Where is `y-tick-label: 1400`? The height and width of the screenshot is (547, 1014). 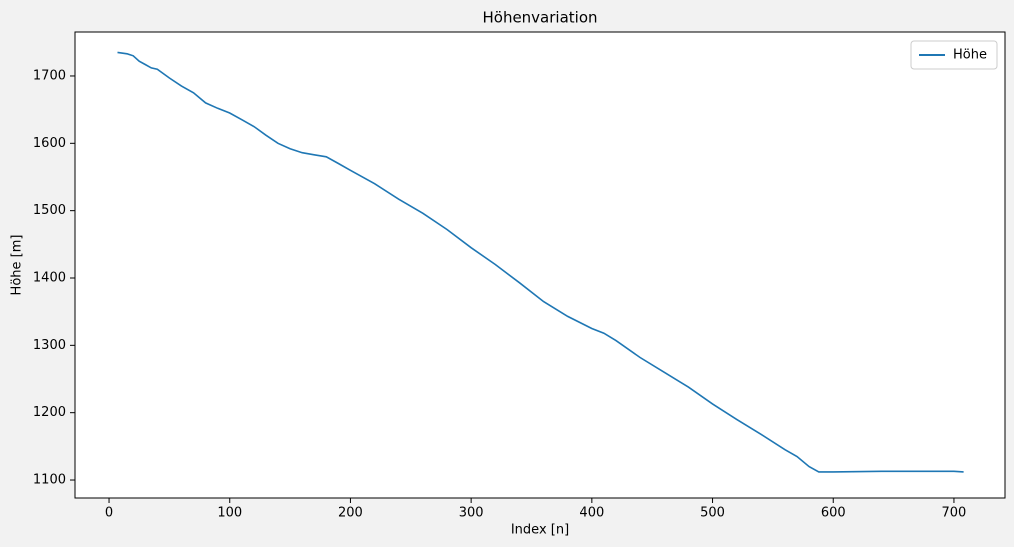 y-tick-label: 1400 is located at coordinates (49, 277).